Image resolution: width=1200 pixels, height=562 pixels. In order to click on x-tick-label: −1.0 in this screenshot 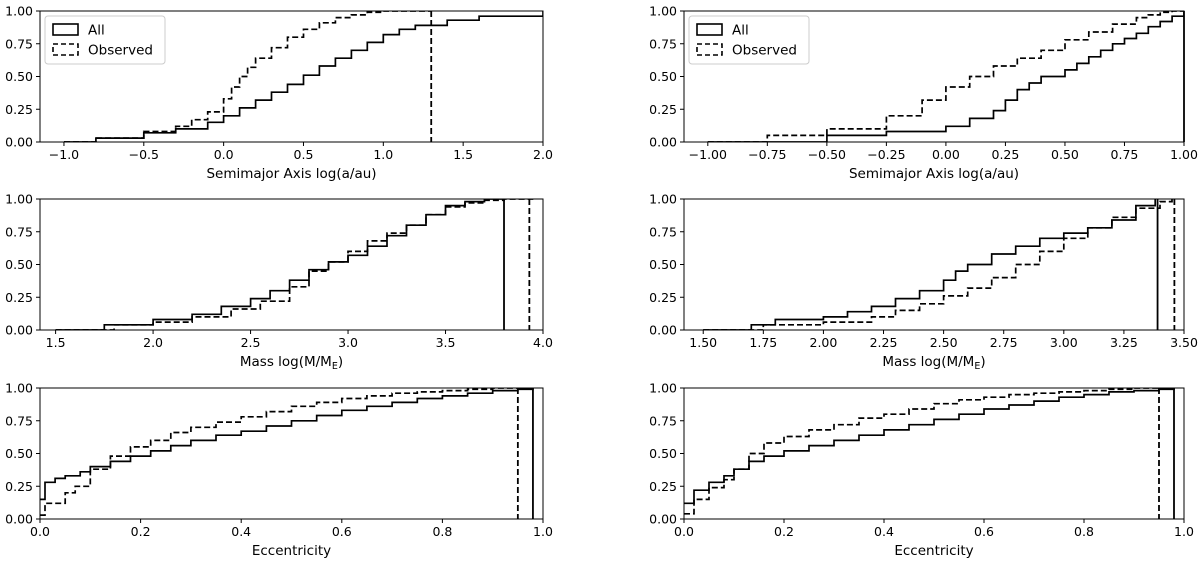, I will do `click(64, 154)`.